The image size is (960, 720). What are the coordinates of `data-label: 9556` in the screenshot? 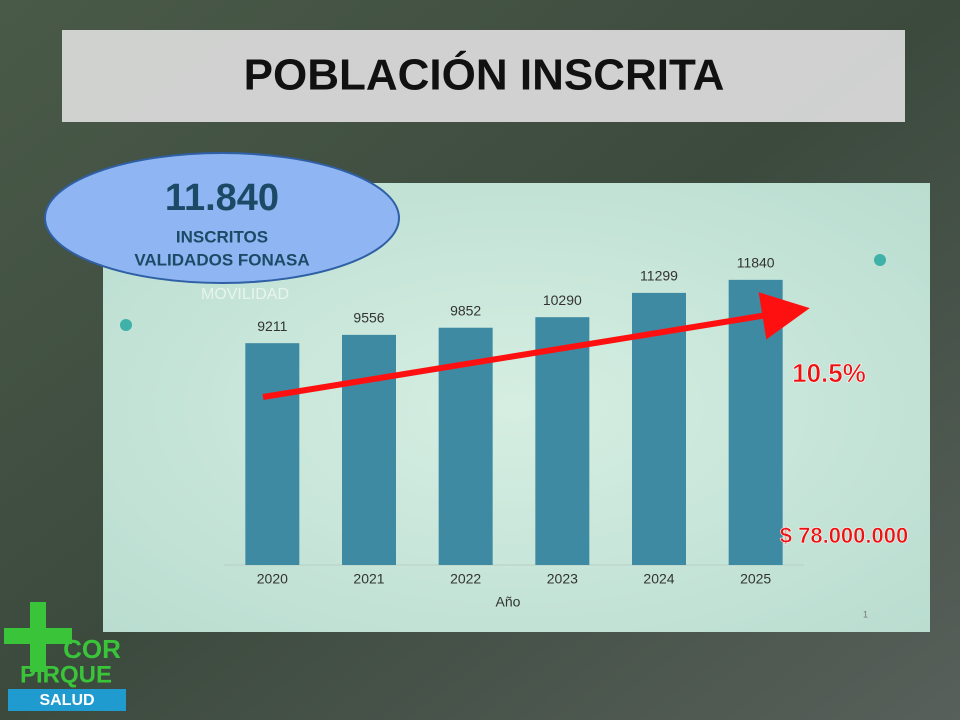 It's located at (368, 318).